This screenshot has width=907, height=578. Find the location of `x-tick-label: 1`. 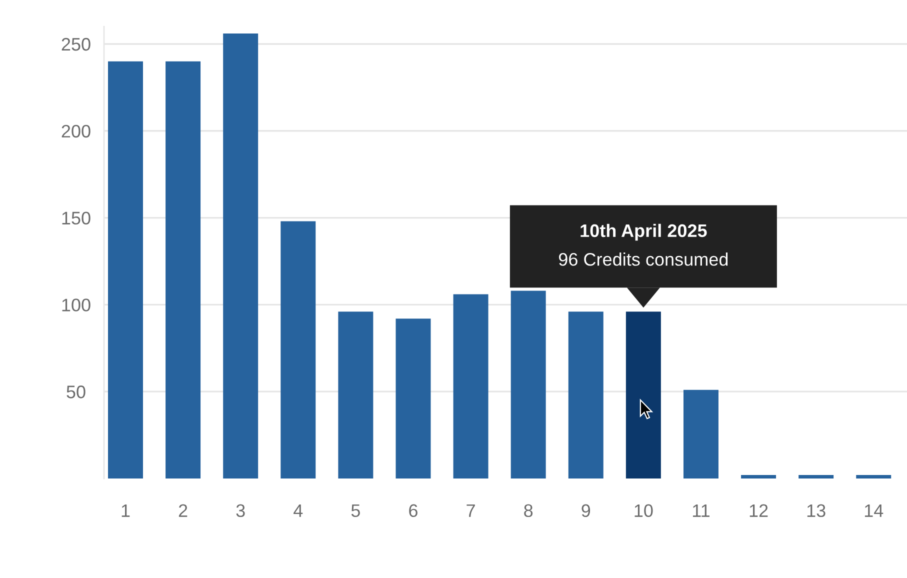

x-tick-label: 1 is located at coordinates (126, 510).